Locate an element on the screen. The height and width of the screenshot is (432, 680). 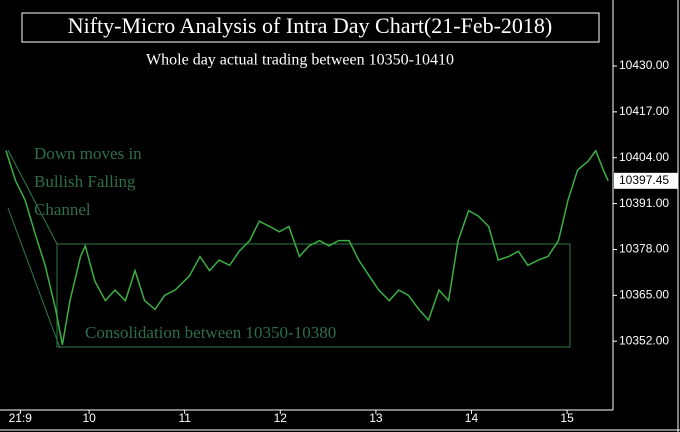
y-tick-label: 10365.00 is located at coordinates (644, 294).